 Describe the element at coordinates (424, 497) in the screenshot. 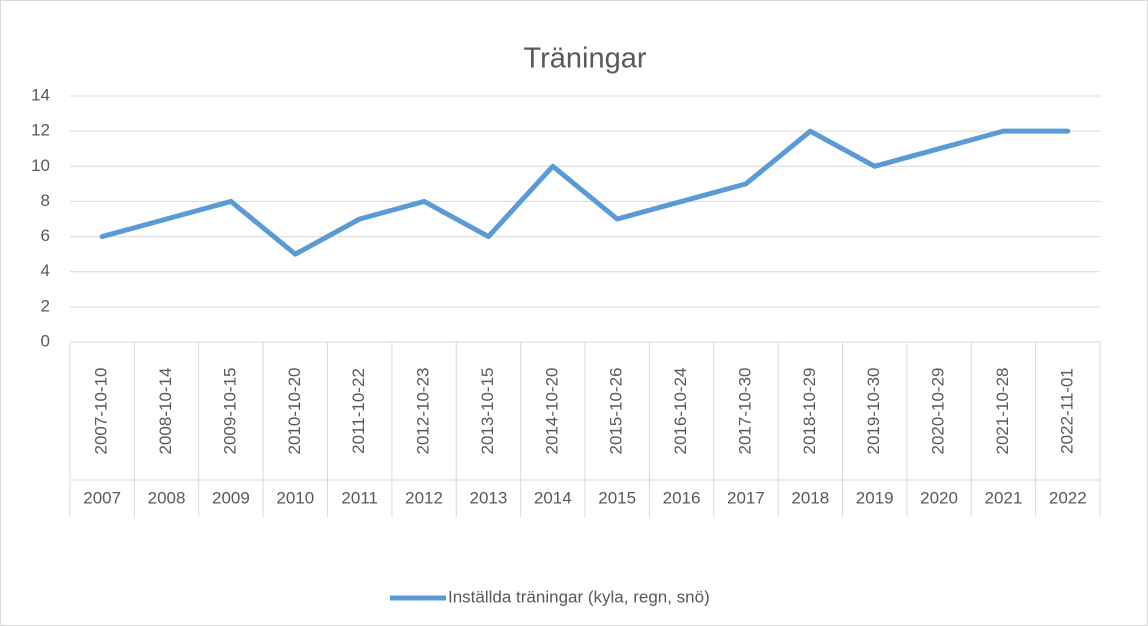

I see `x-group-label: 2012` at that location.